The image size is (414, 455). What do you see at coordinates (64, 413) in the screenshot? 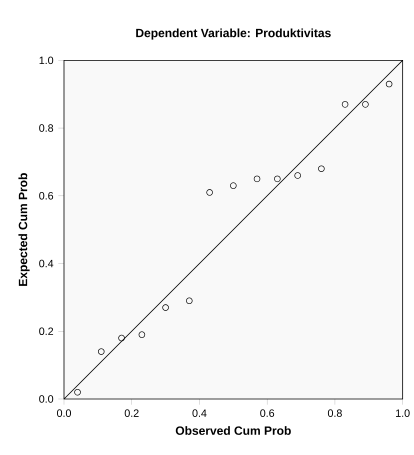
I see `x-tick-label: 0.0` at bounding box center [64, 413].